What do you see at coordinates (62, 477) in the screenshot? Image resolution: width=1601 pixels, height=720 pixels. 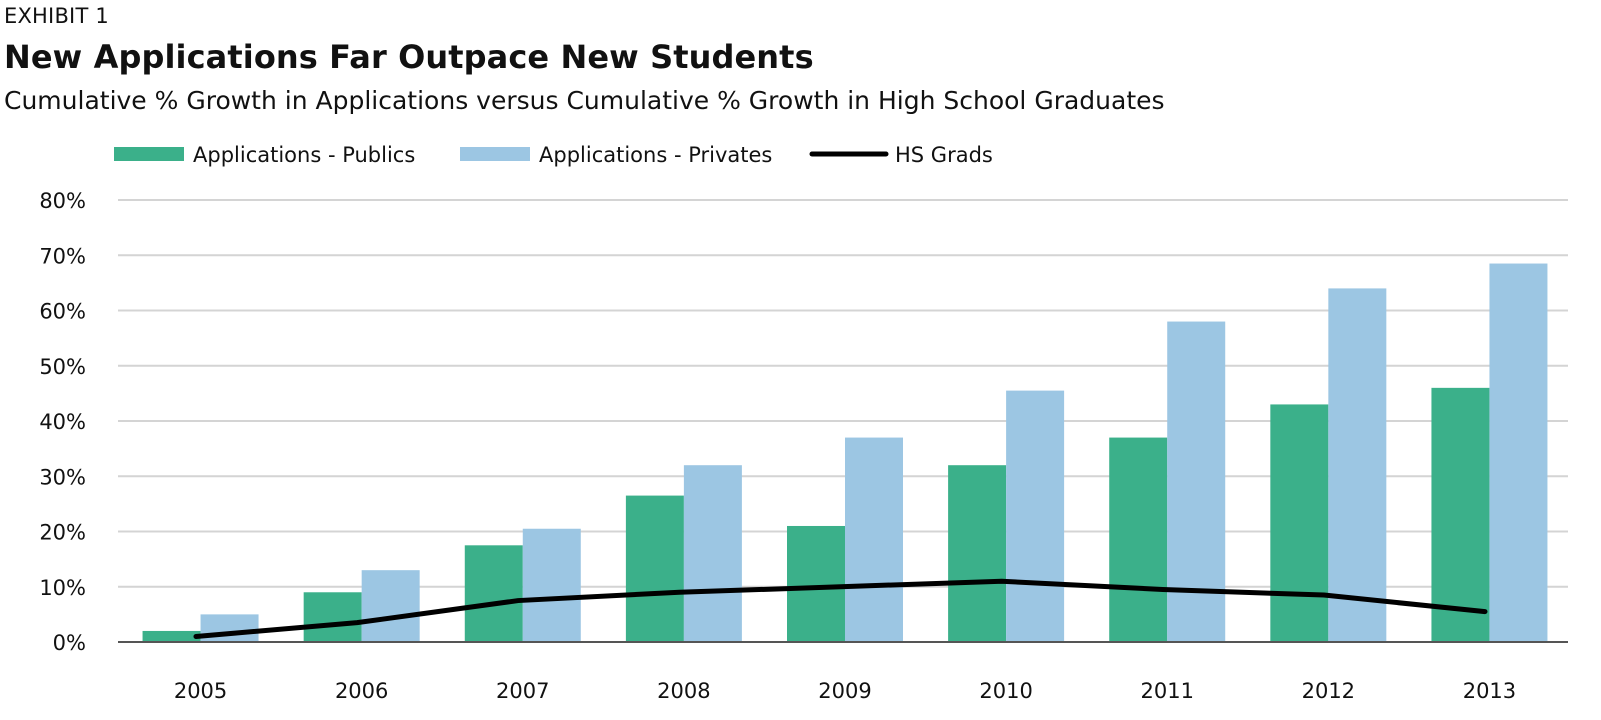 I see `y-tick-label: 30%` at bounding box center [62, 477].